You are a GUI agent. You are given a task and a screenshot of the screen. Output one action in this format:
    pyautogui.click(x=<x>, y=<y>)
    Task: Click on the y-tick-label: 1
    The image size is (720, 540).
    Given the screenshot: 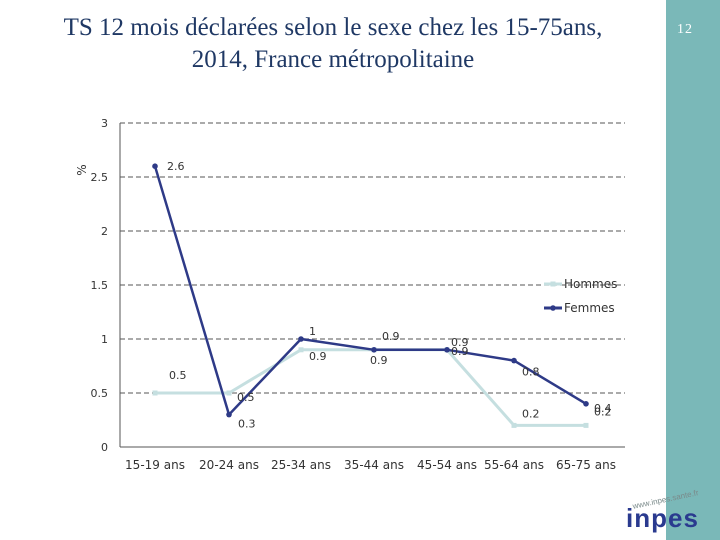 What is the action you would take?
    pyautogui.click(x=104, y=339)
    